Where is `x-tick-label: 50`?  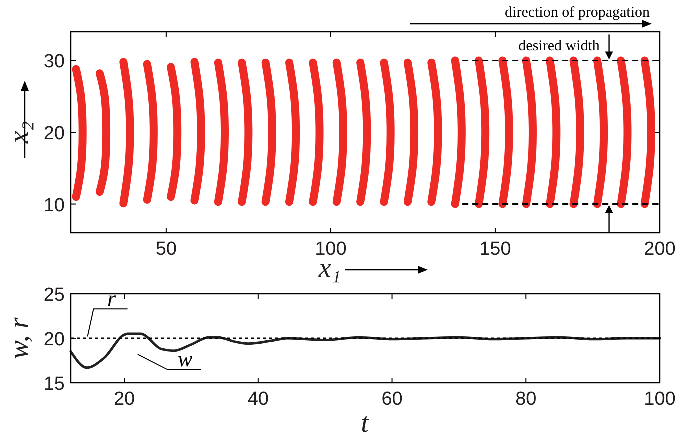
x-tick-label: 50 is located at coordinates (166, 249).